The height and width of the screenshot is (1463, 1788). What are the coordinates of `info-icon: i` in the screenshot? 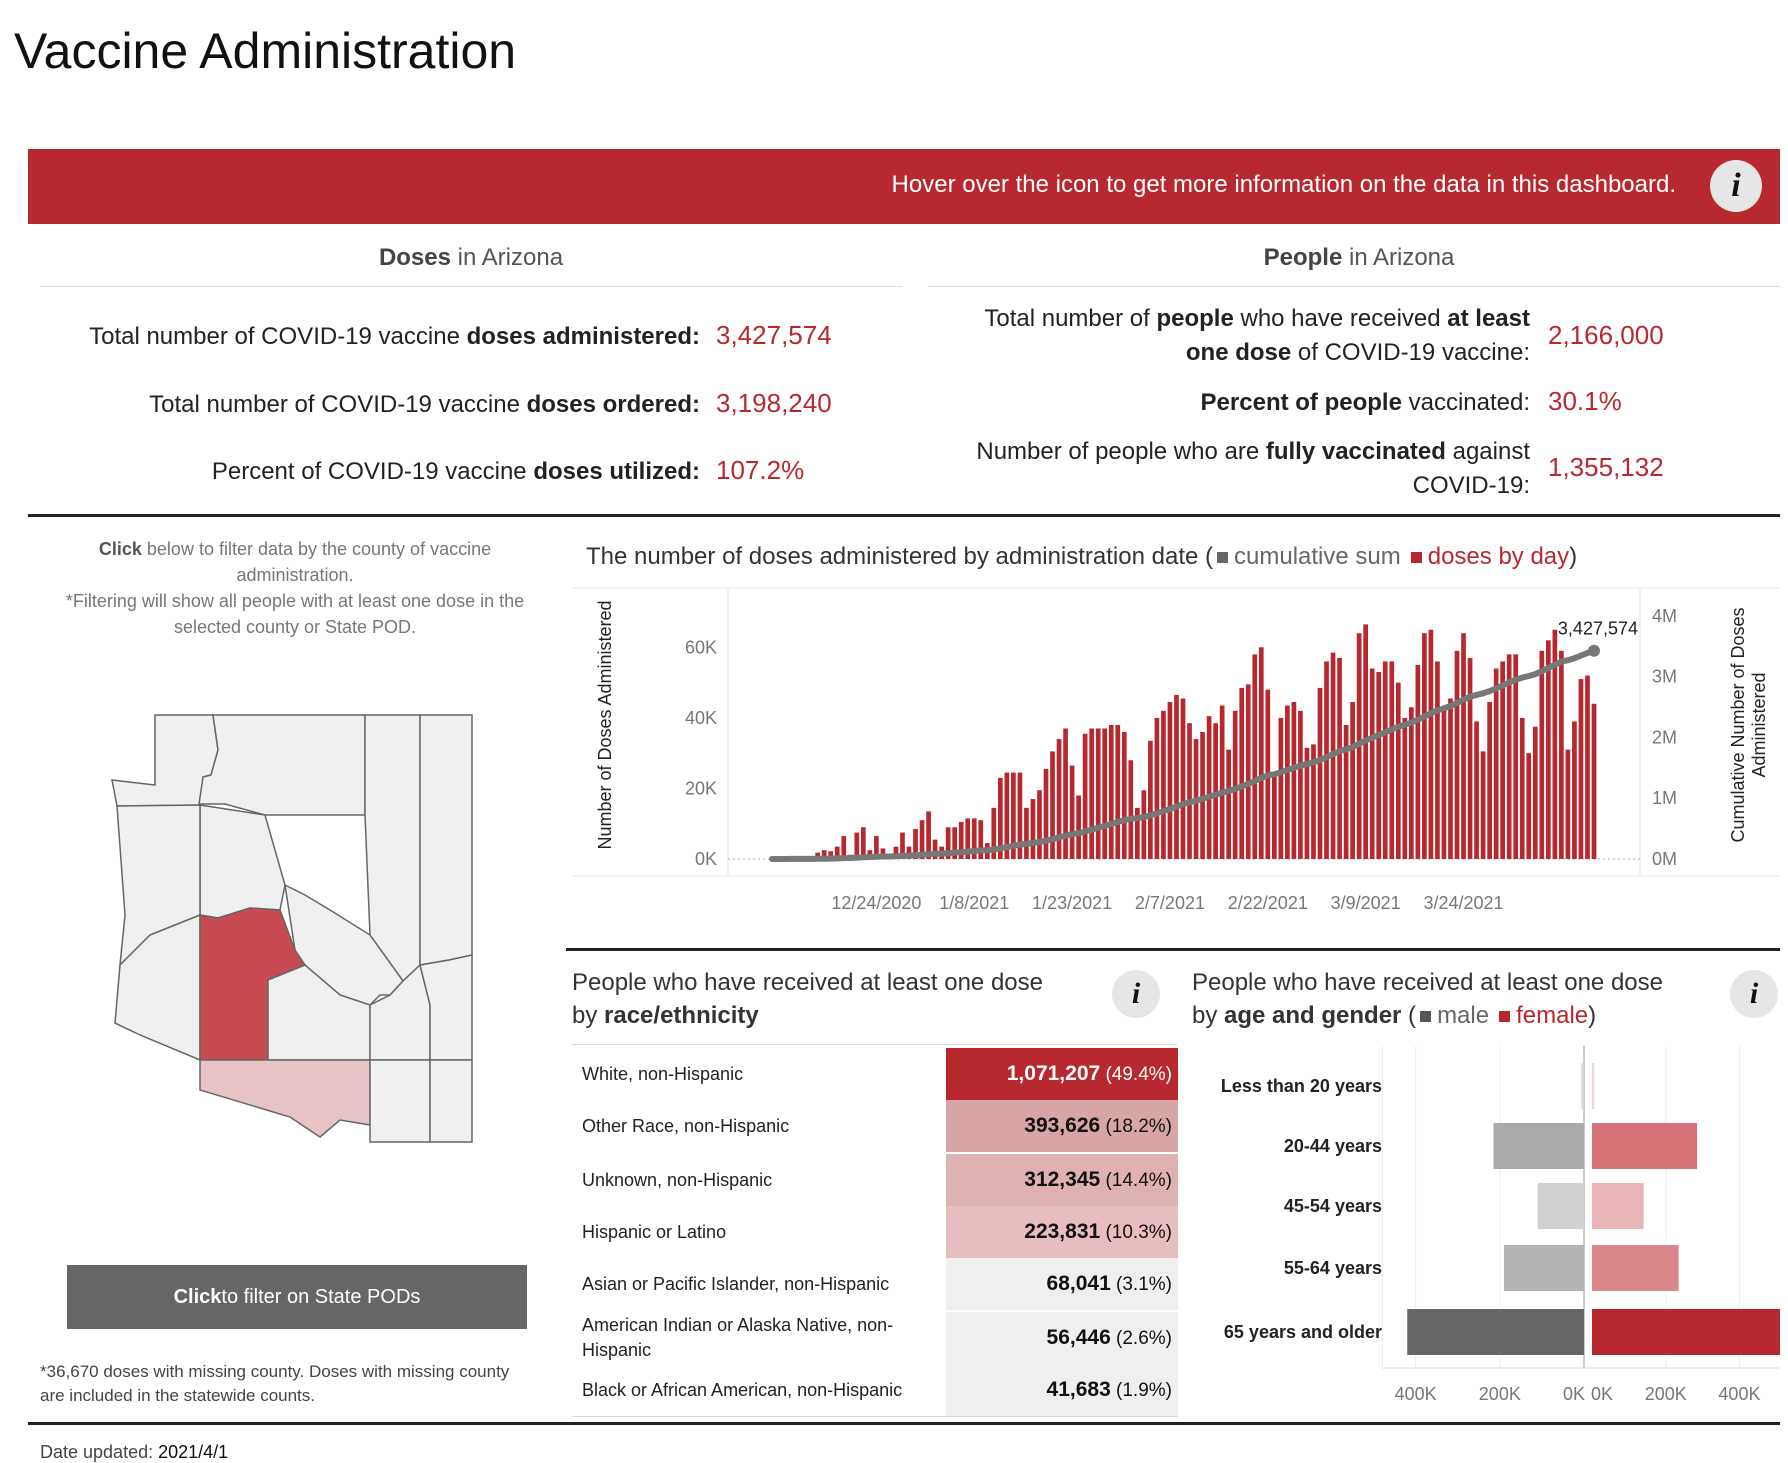 It's located at (1736, 186).